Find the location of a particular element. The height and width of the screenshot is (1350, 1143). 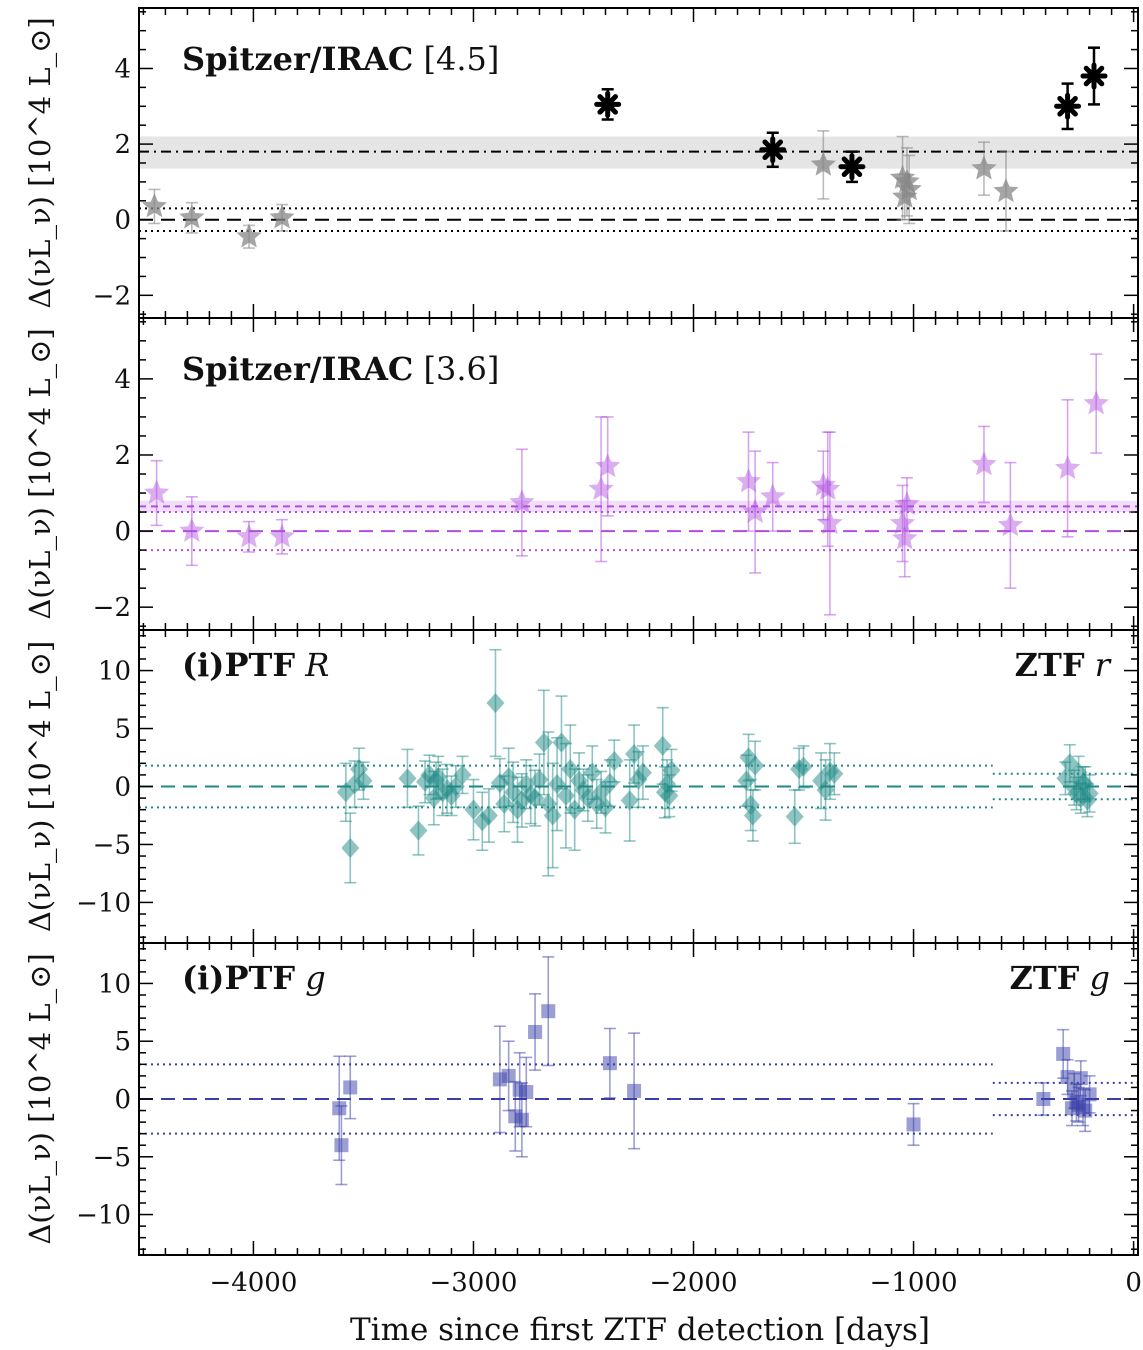

mean-band is located at coordinates (638, 506).